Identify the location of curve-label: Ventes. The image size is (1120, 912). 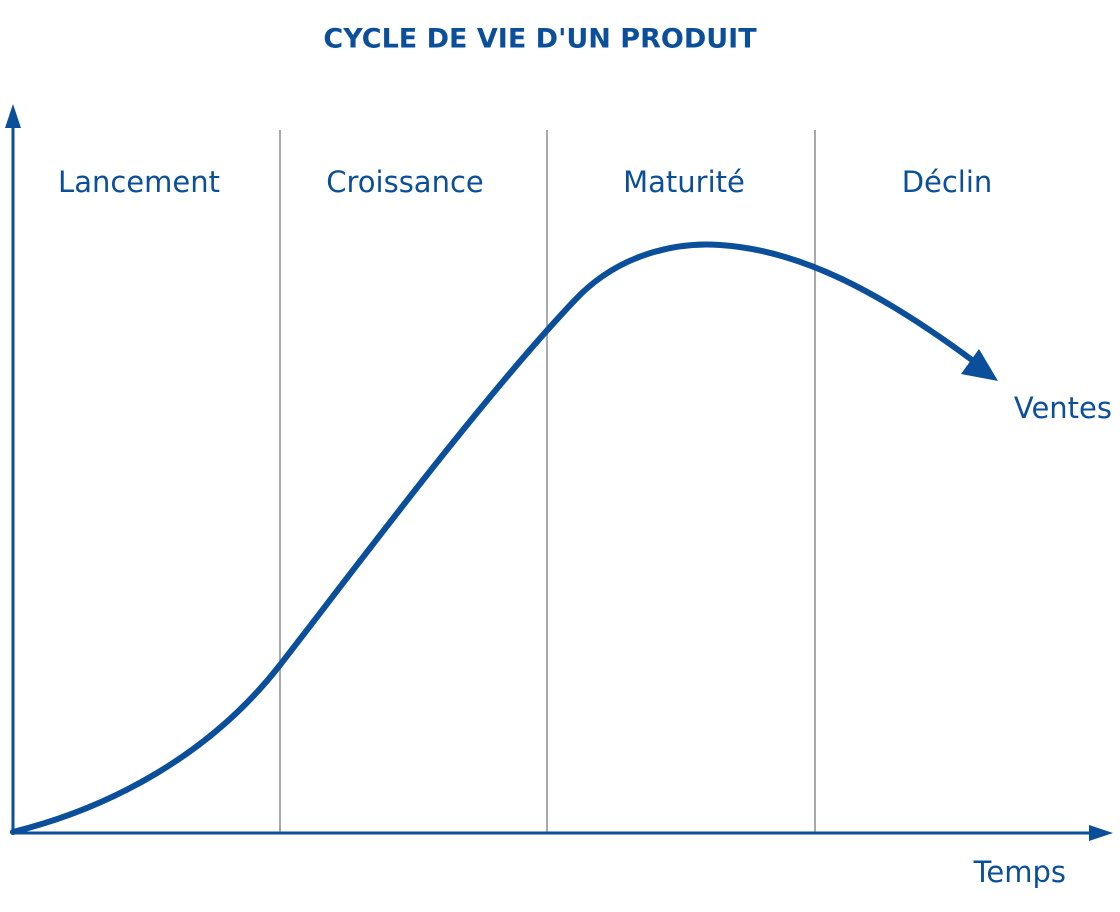
(1063, 408).